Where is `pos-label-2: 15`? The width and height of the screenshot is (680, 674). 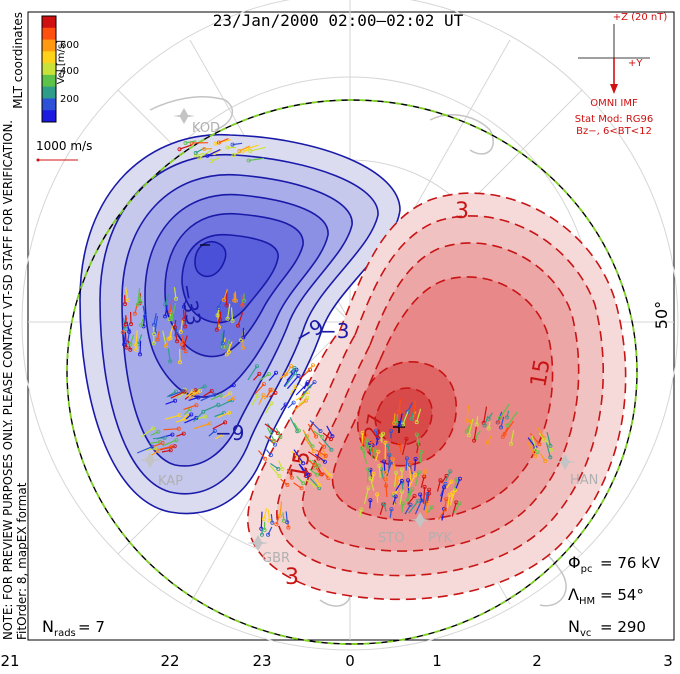 pos-label-2: 15 is located at coordinates (540, 373).